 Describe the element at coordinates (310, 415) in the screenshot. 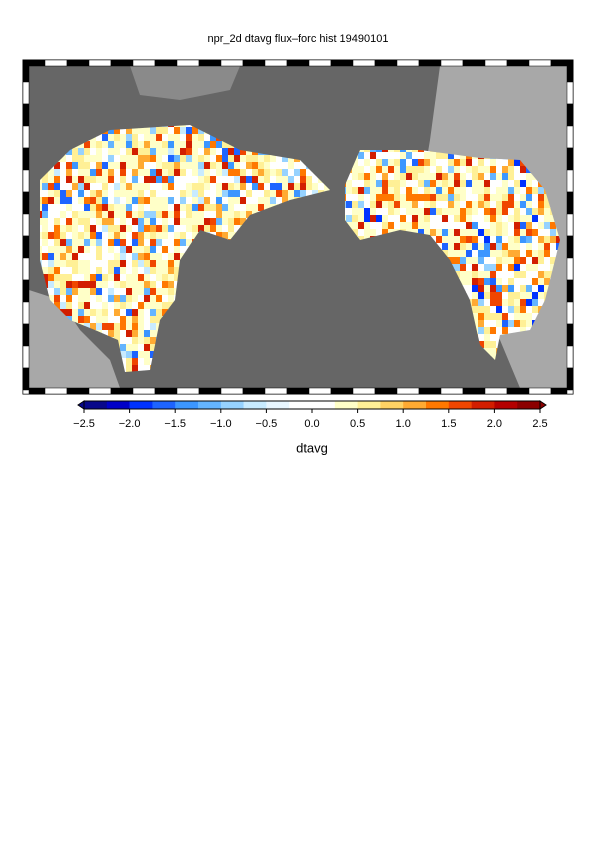

I see `colorbar: −2.5 −2.0 −1.5 −1.0 −0.5 0.0 0.5 1.0 1.5 2.0 2.5` at that location.